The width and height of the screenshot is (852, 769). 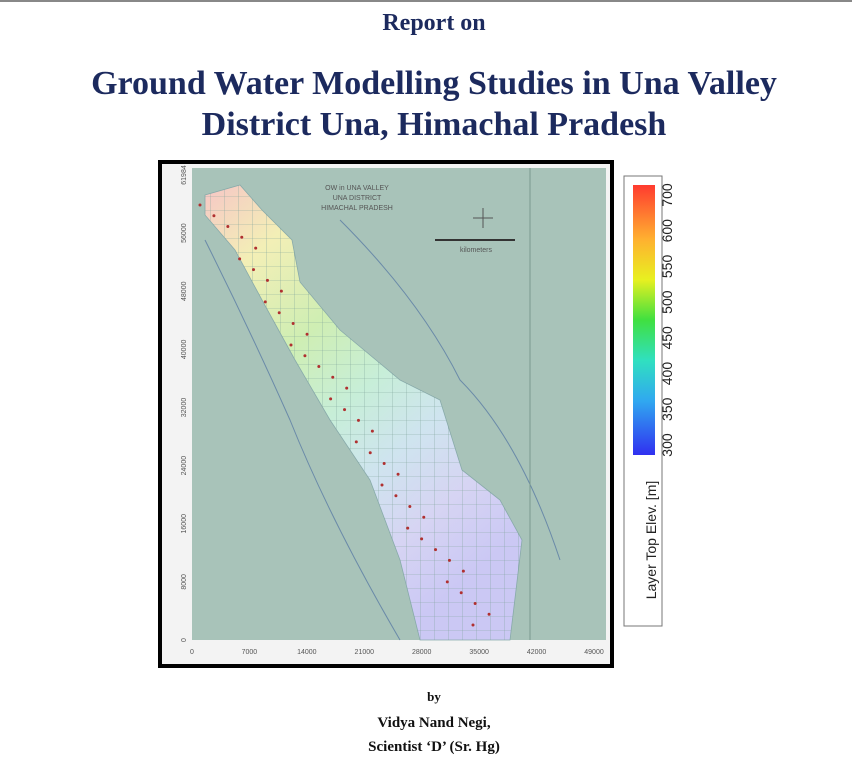 I want to click on y-axis-label: 40000, so click(x=184, y=350).